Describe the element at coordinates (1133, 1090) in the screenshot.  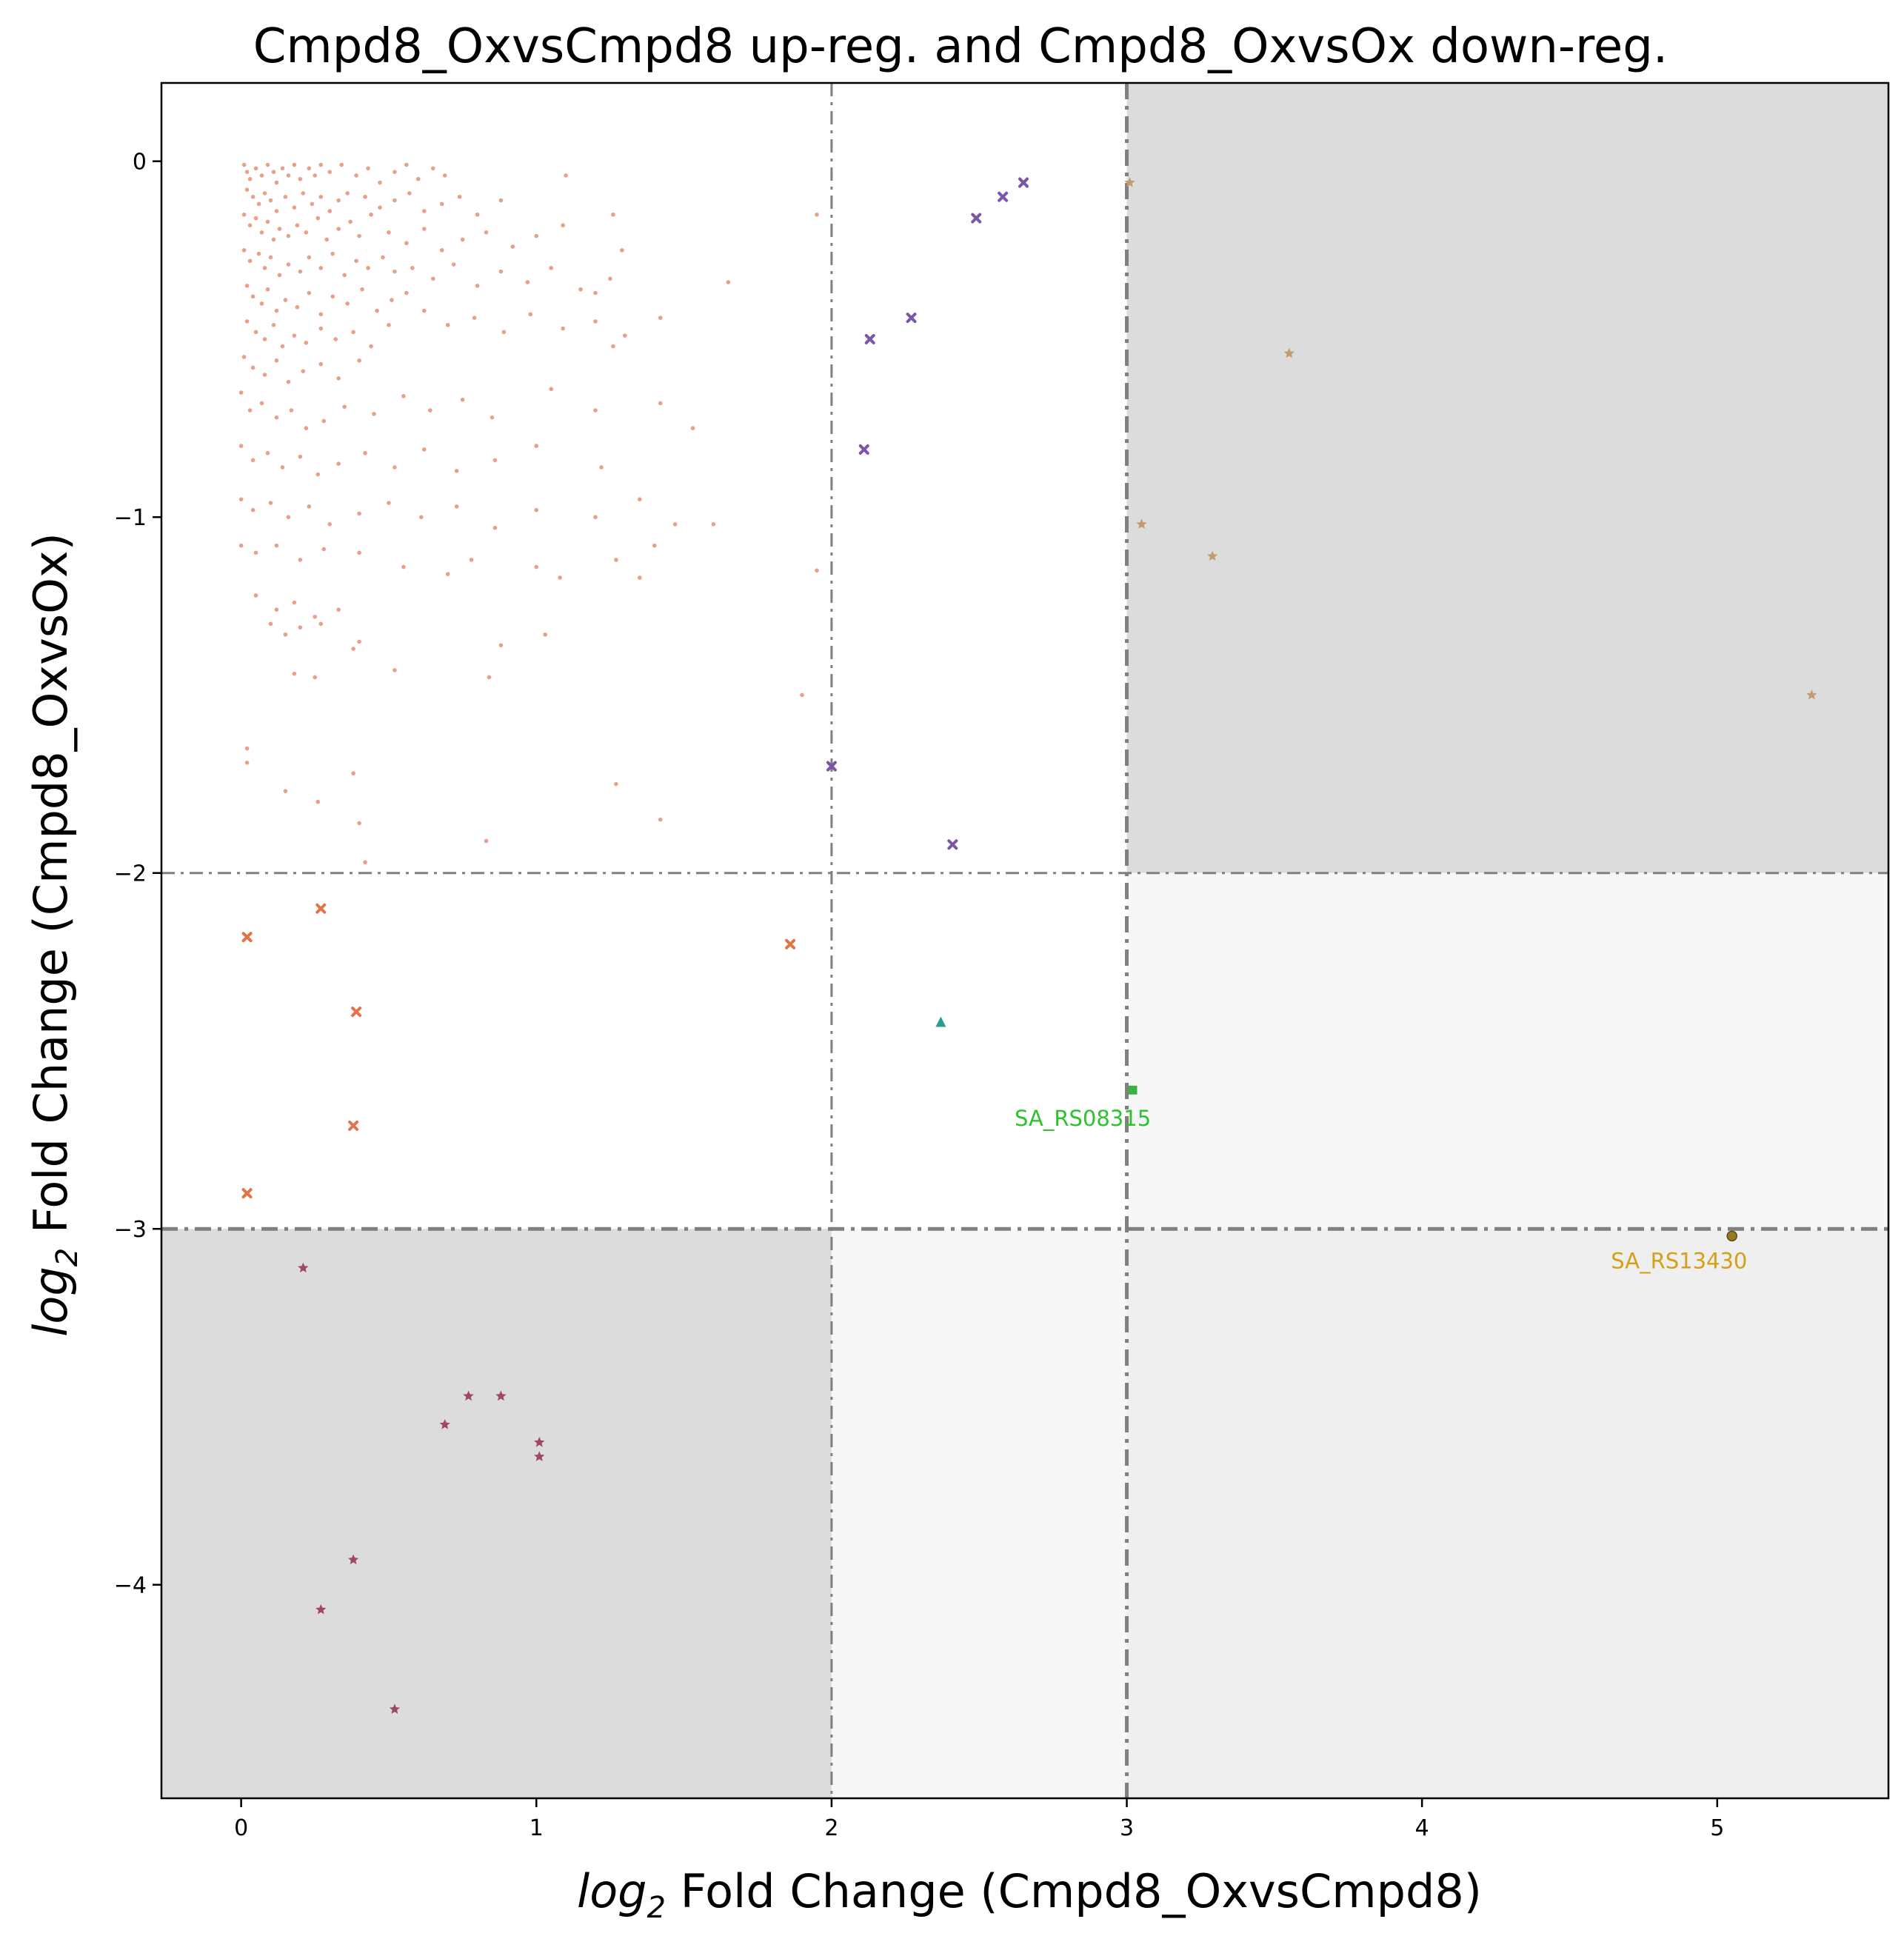
I see `data-point-square-marker` at that location.